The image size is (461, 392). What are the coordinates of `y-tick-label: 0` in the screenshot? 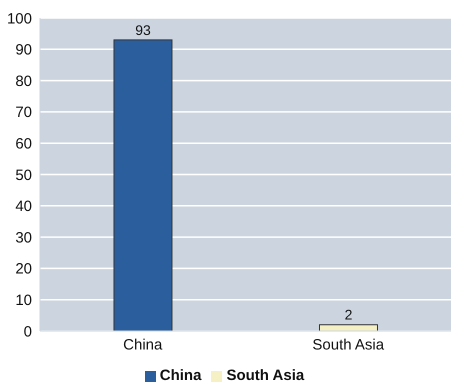 It's located at (28, 331).